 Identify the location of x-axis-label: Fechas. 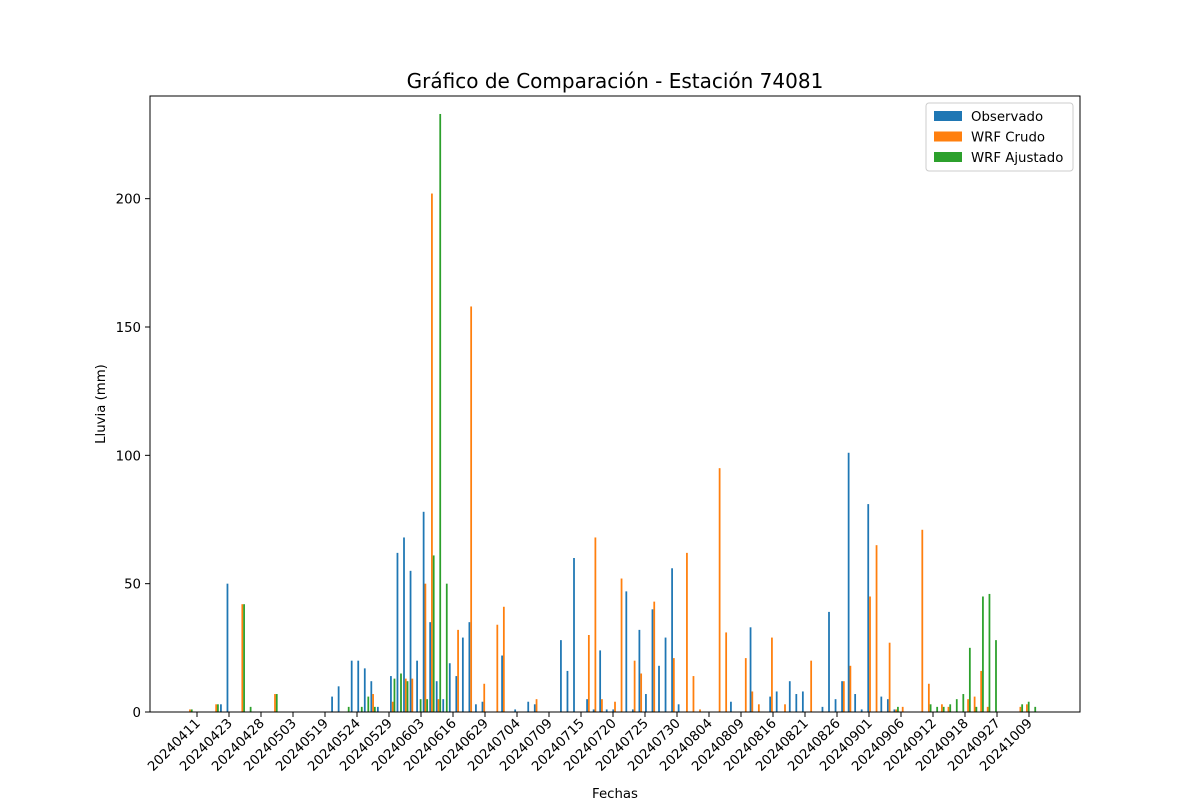
(615, 793).